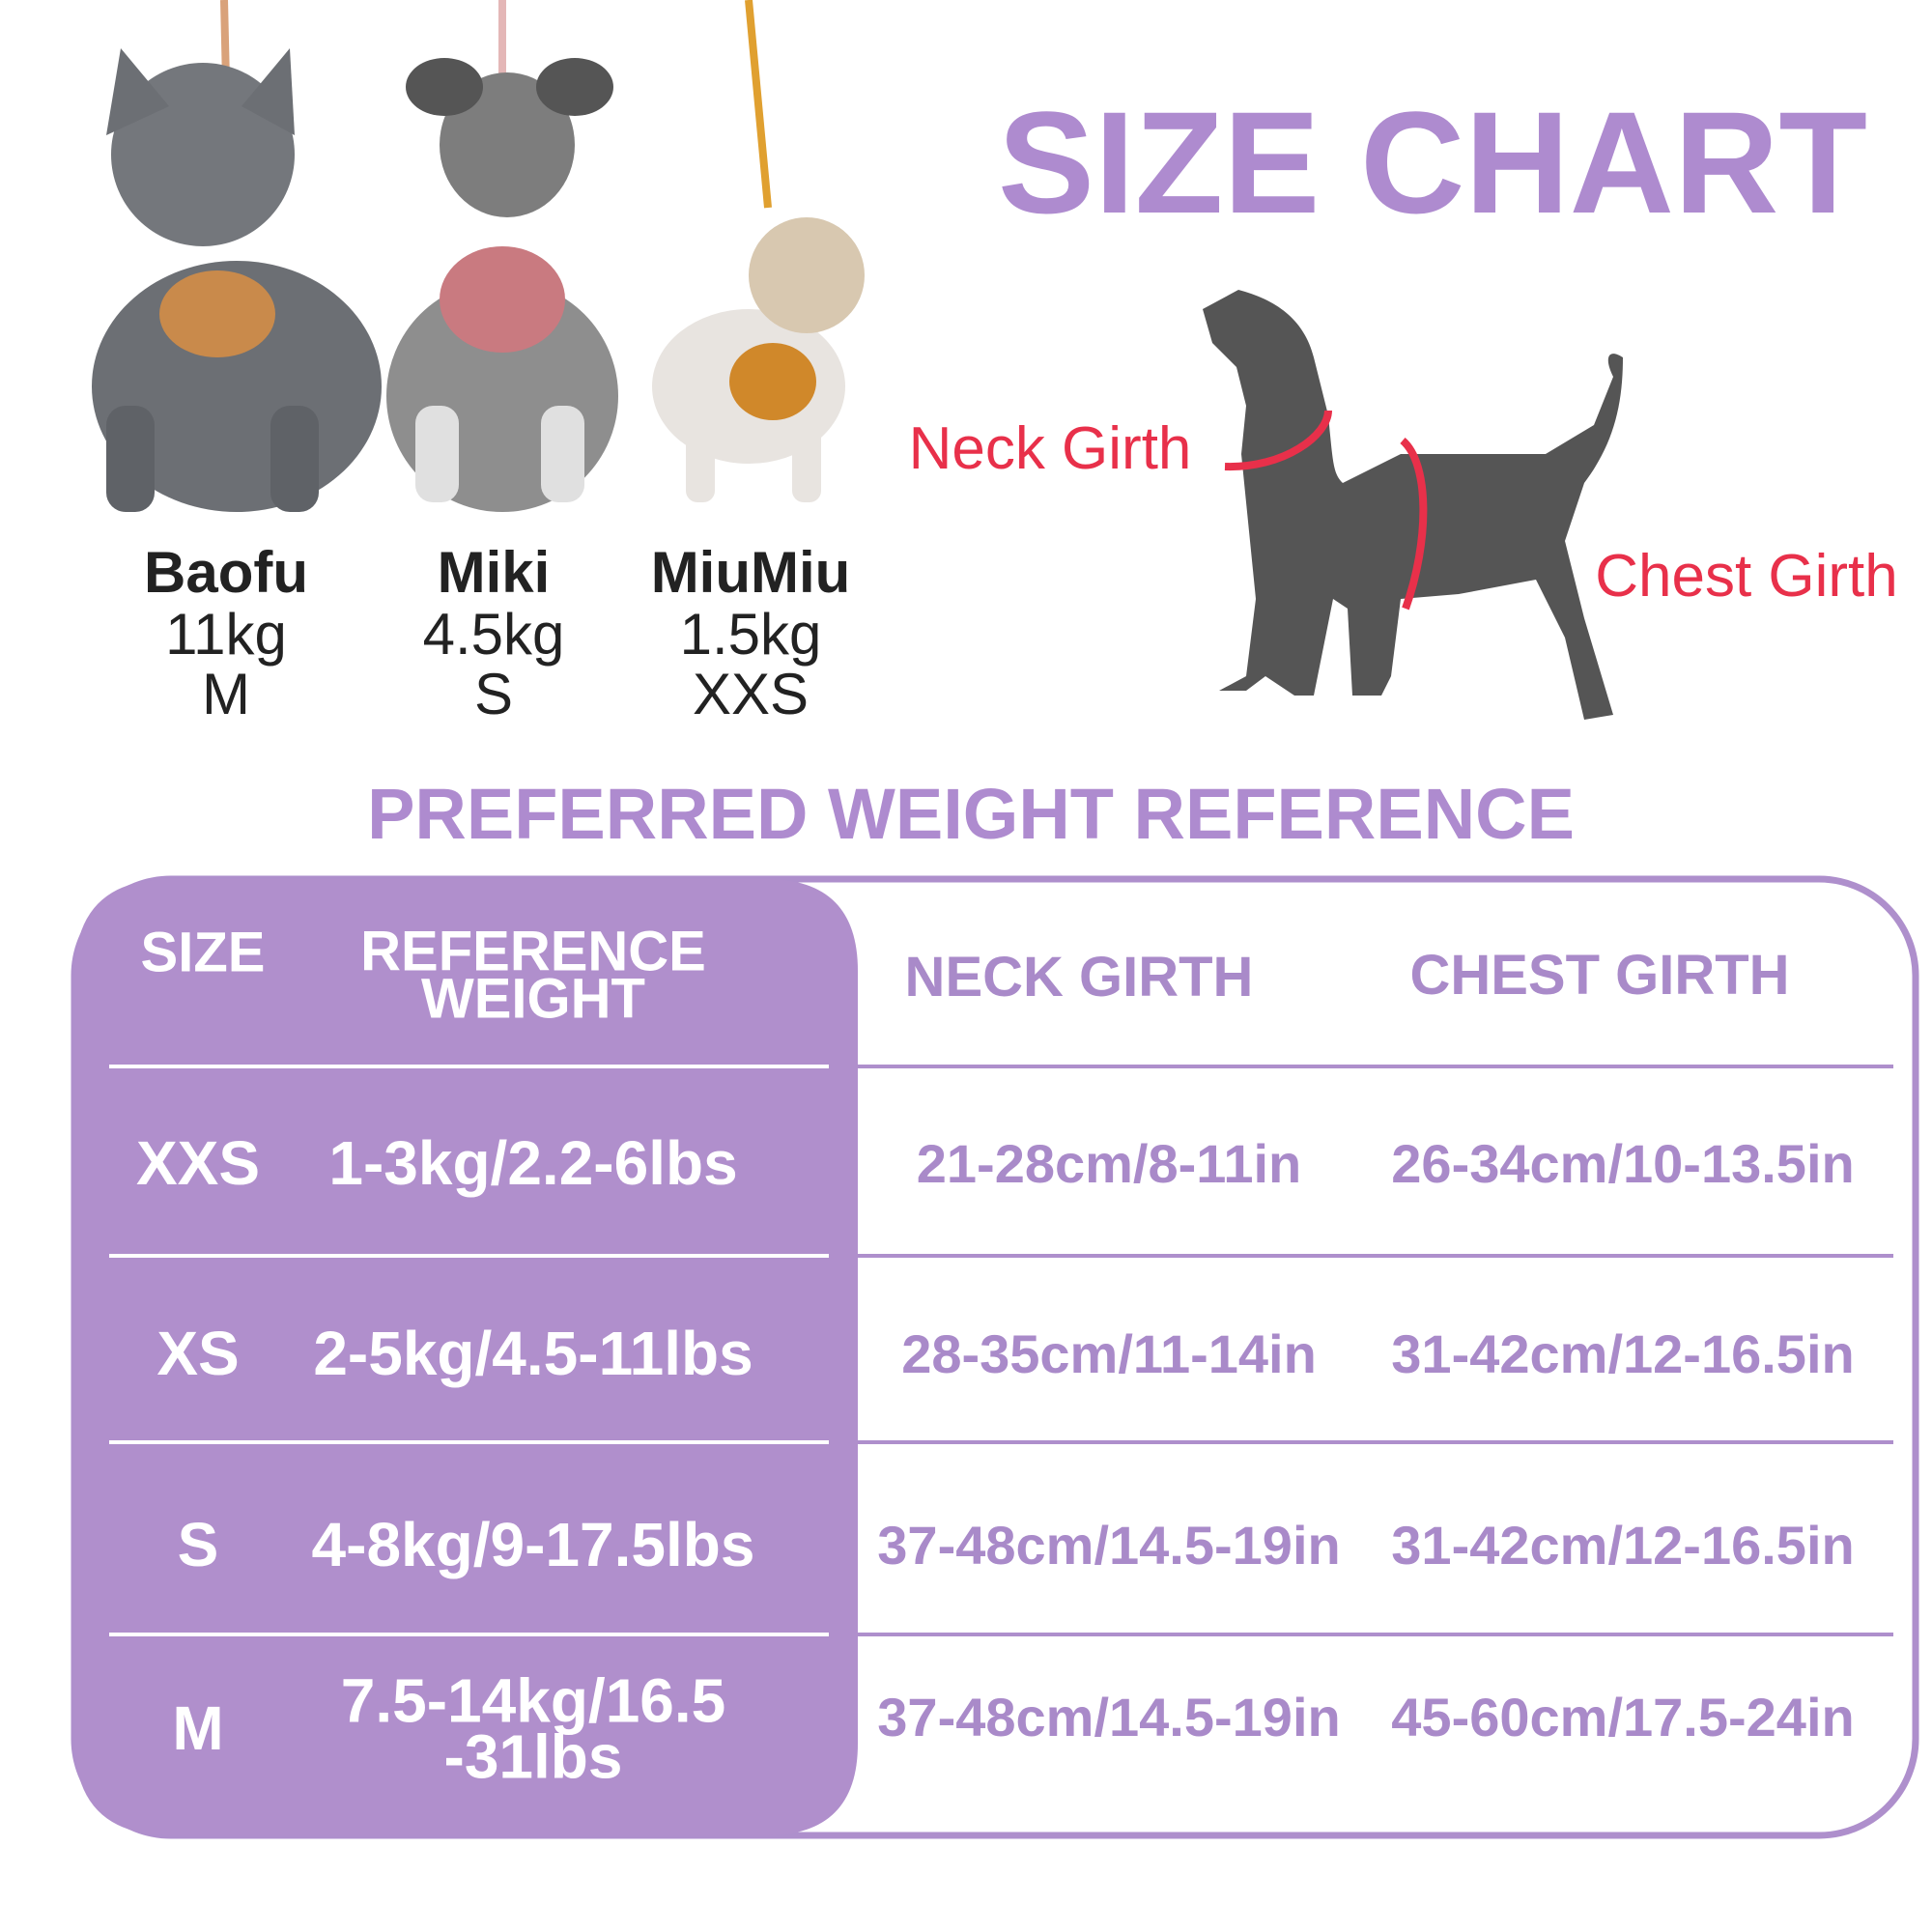 This screenshot has width=1932, height=1932. What do you see at coordinates (533, 1163) in the screenshot?
I see `table-cell: 1-3kg/2.2-6lbs` at bounding box center [533, 1163].